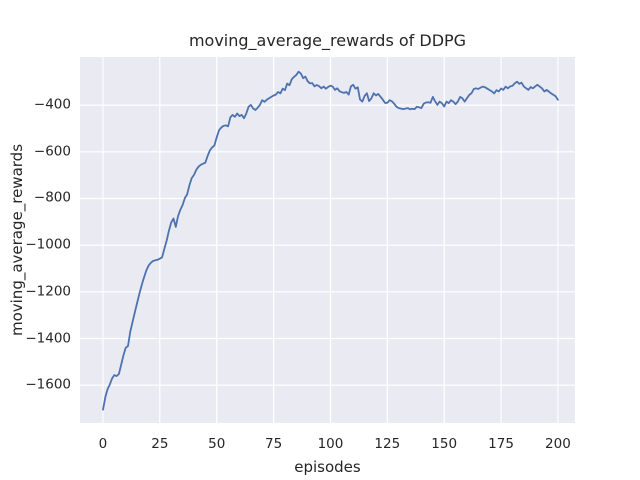  Describe the element at coordinates (327, 467) in the screenshot. I see `x-axis-label: episodes` at that location.